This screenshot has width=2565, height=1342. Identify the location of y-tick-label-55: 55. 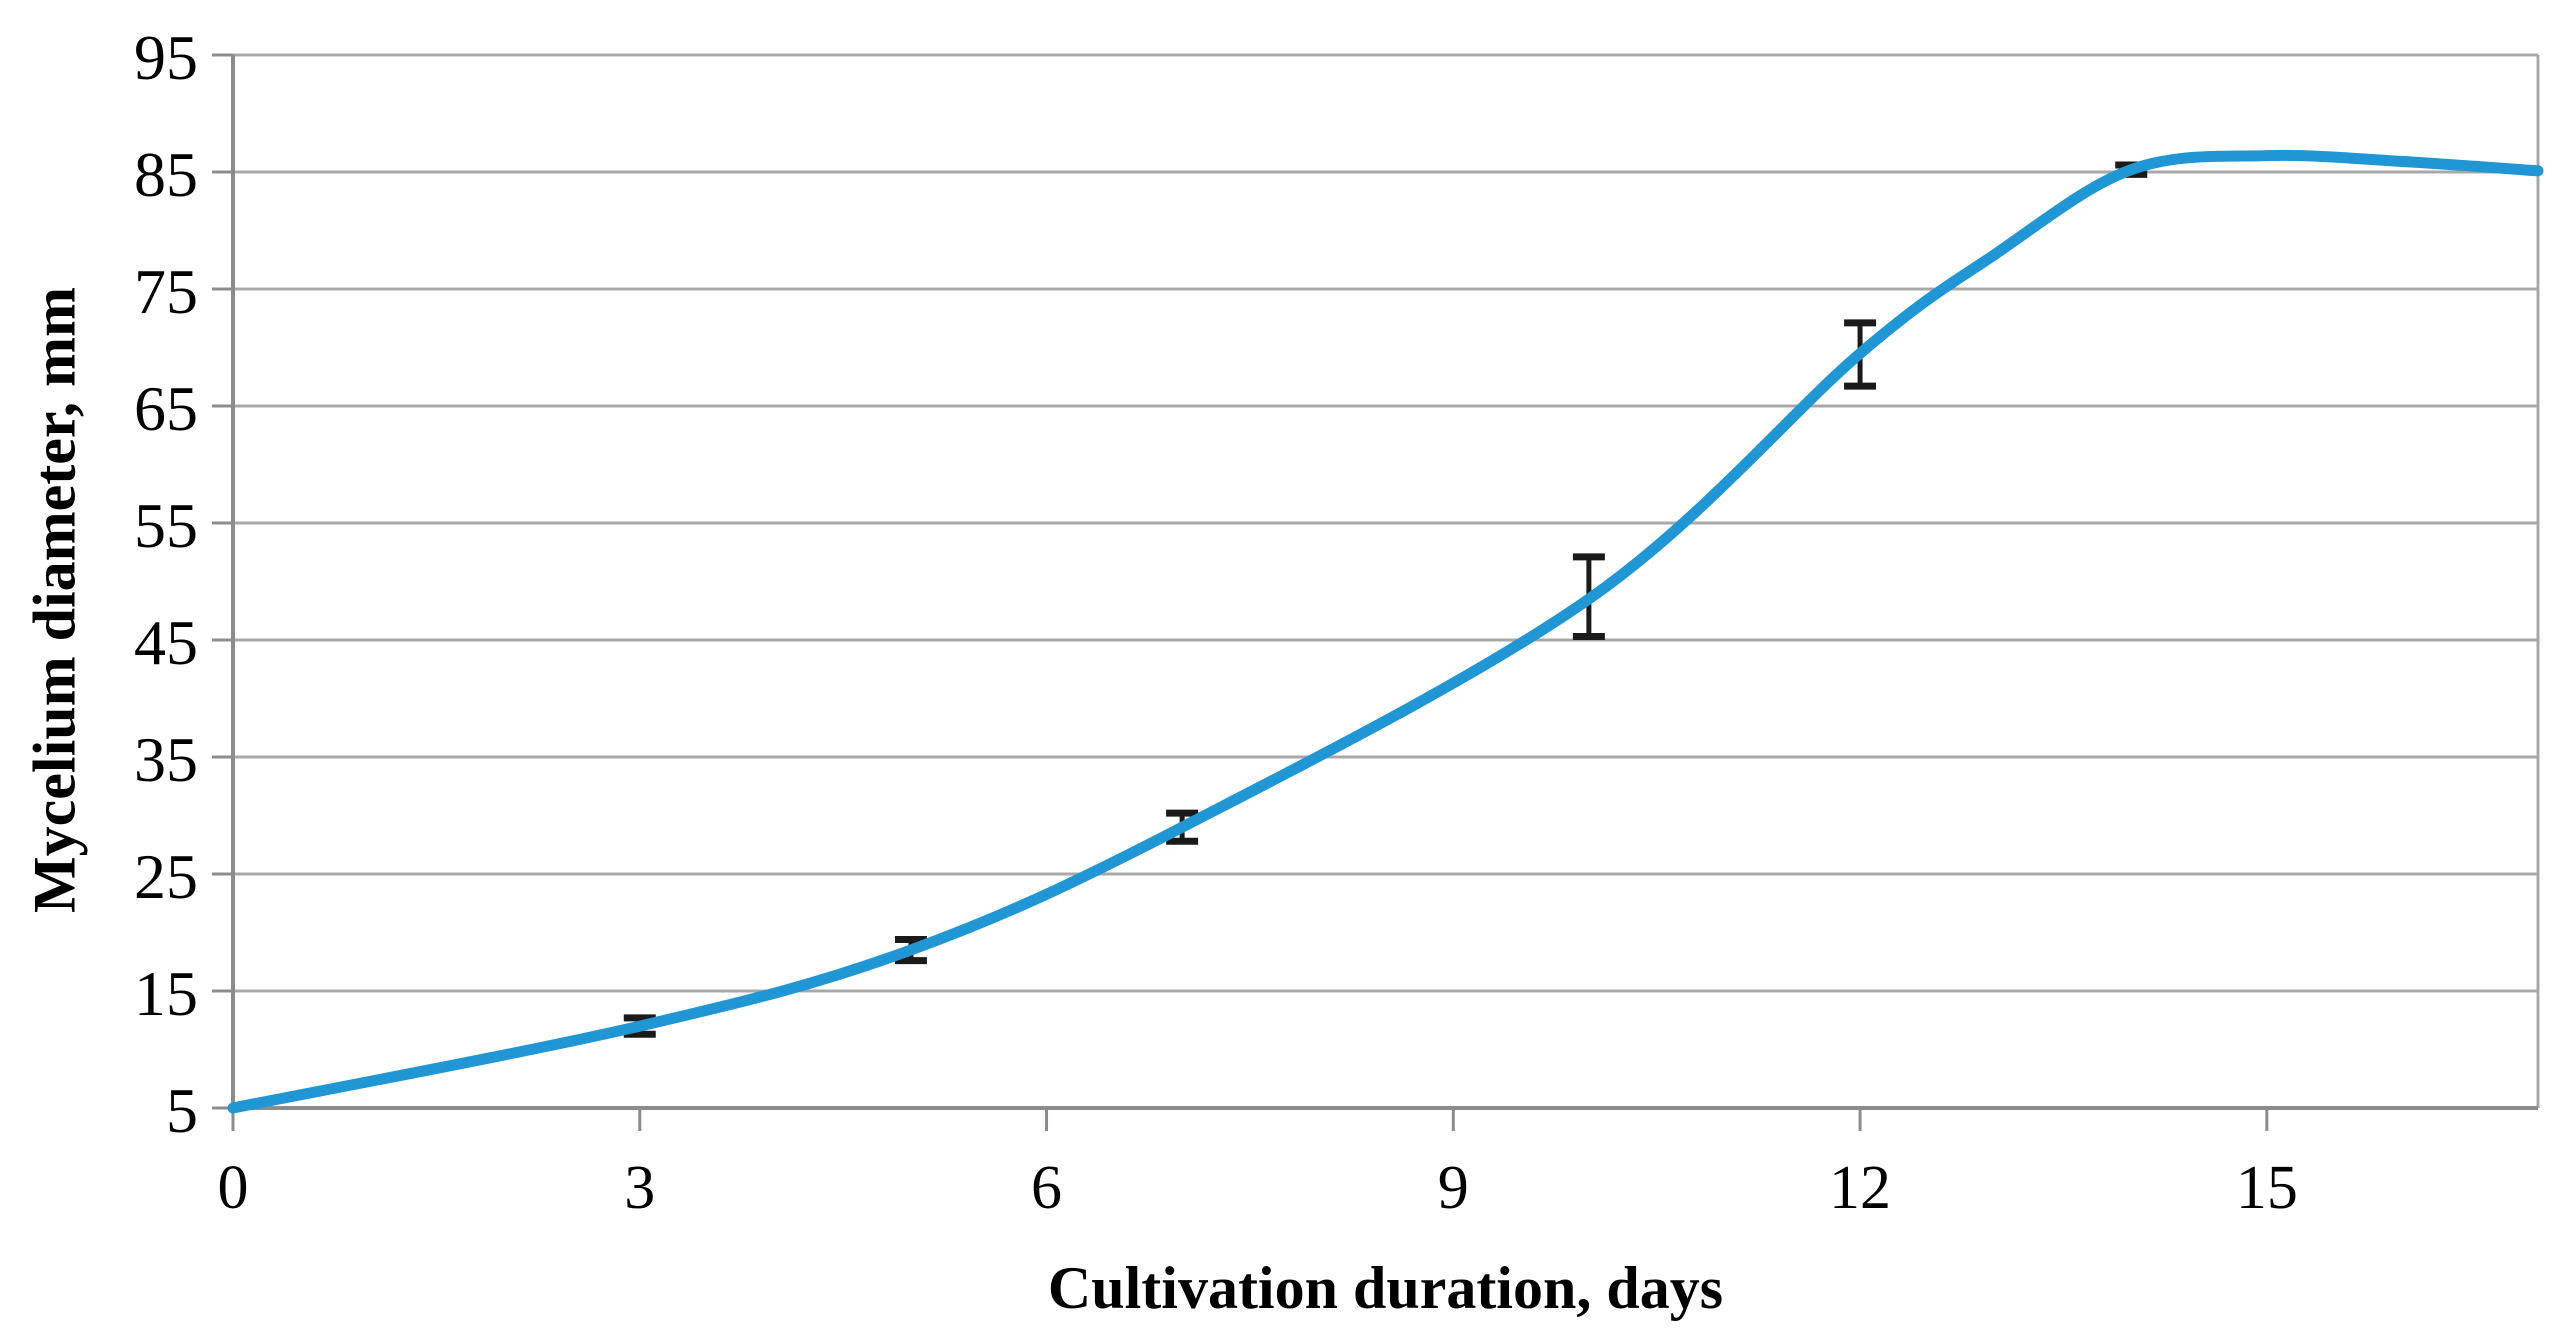
(166, 525).